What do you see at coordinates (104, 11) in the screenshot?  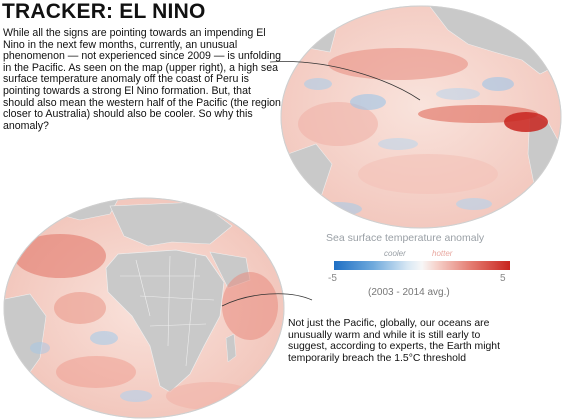 I see `page-title: TRACKER: EL NINO` at bounding box center [104, 11].